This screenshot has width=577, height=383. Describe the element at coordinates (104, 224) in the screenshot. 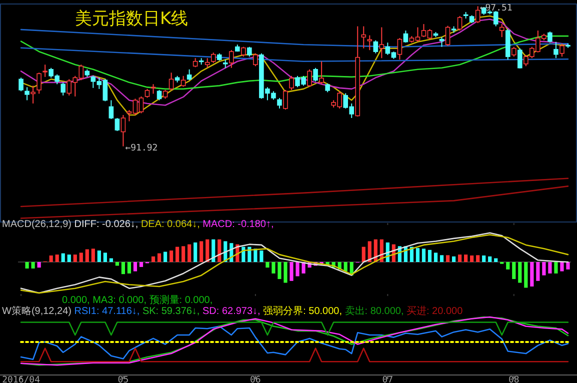

I see `text: DIFF: -0.026↓,` at that location.